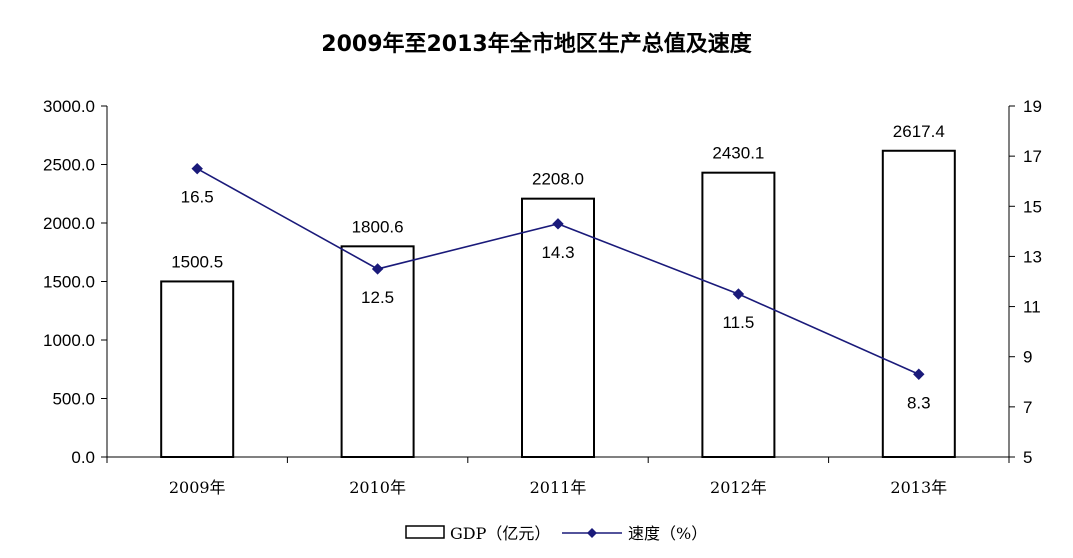 Image resolution: width=1073 pixels, height=558 pixels. Describe the element at coordinates (1027, 407) in the screenshot. I see `right-tick-label: 7` at that location.